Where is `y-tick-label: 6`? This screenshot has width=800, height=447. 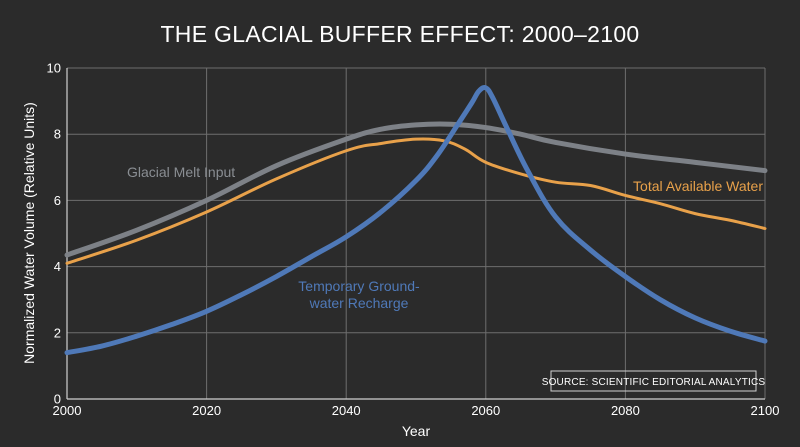 y-tick-label: 6 is located at coordinates (57, 200).